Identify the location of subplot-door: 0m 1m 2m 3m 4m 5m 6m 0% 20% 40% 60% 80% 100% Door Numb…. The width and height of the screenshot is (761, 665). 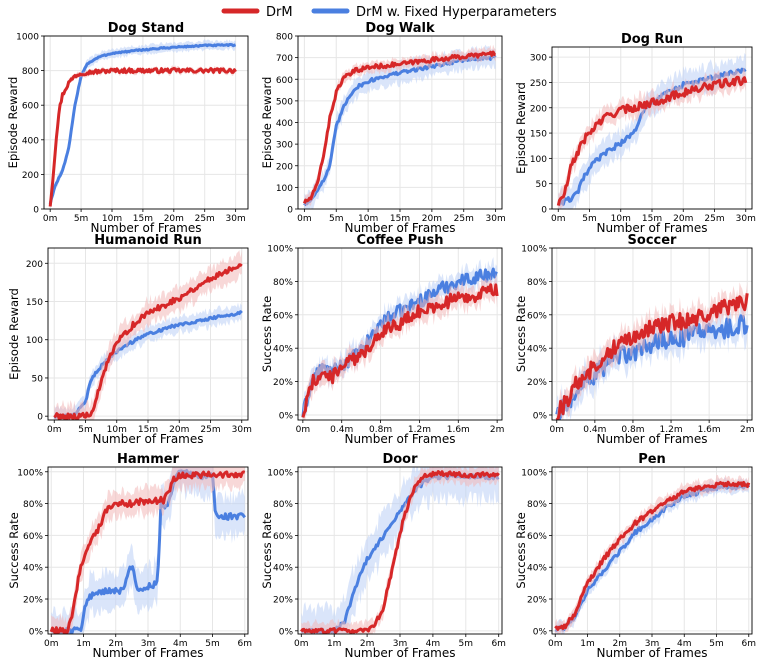
(383, 556).